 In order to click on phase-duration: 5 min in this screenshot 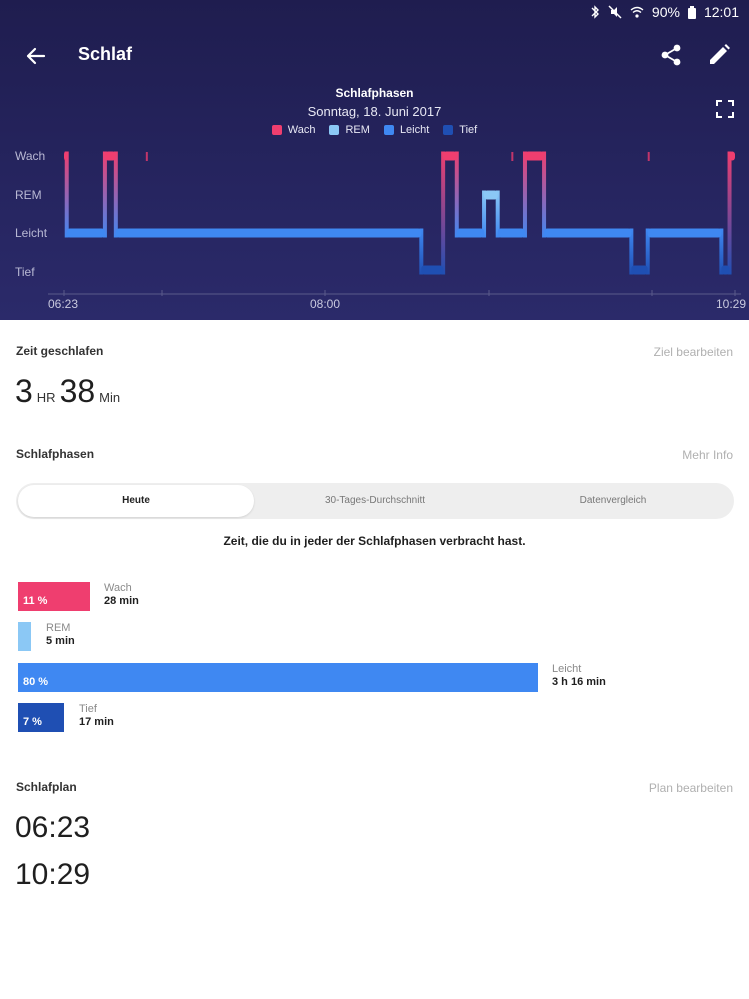, I will do `click(60, 641)`.